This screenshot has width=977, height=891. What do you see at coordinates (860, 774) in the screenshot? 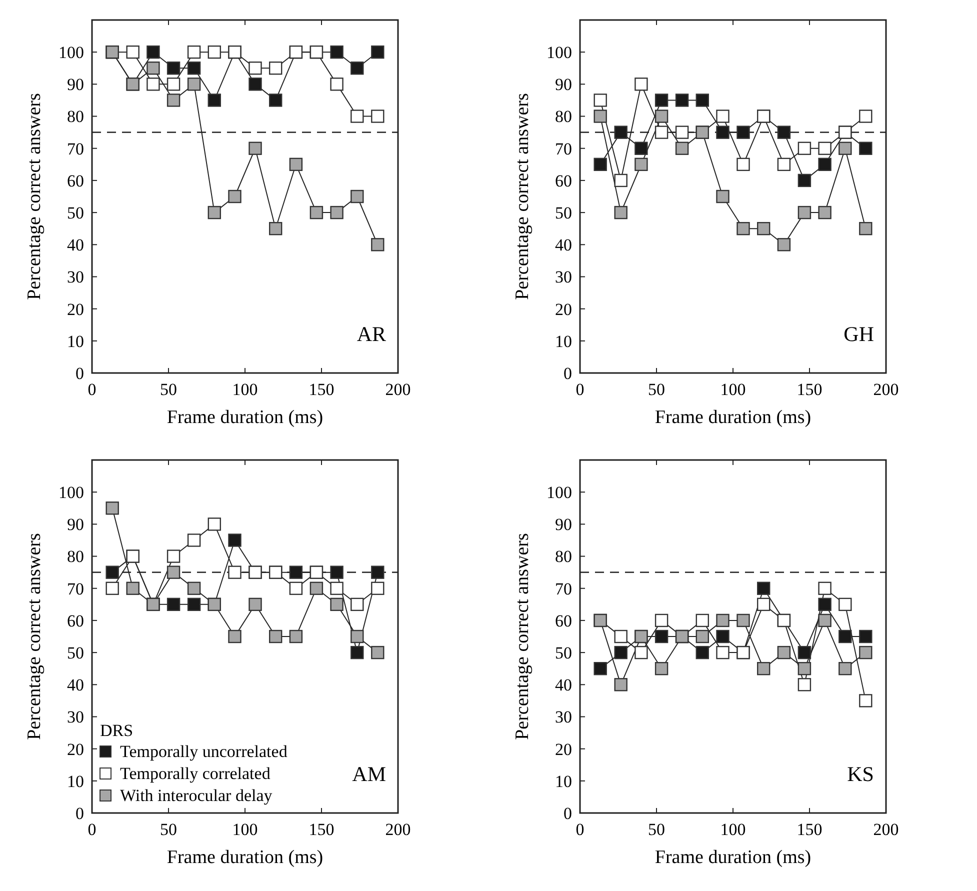
I see `annotation: KS` at bounding box center [860, 774].